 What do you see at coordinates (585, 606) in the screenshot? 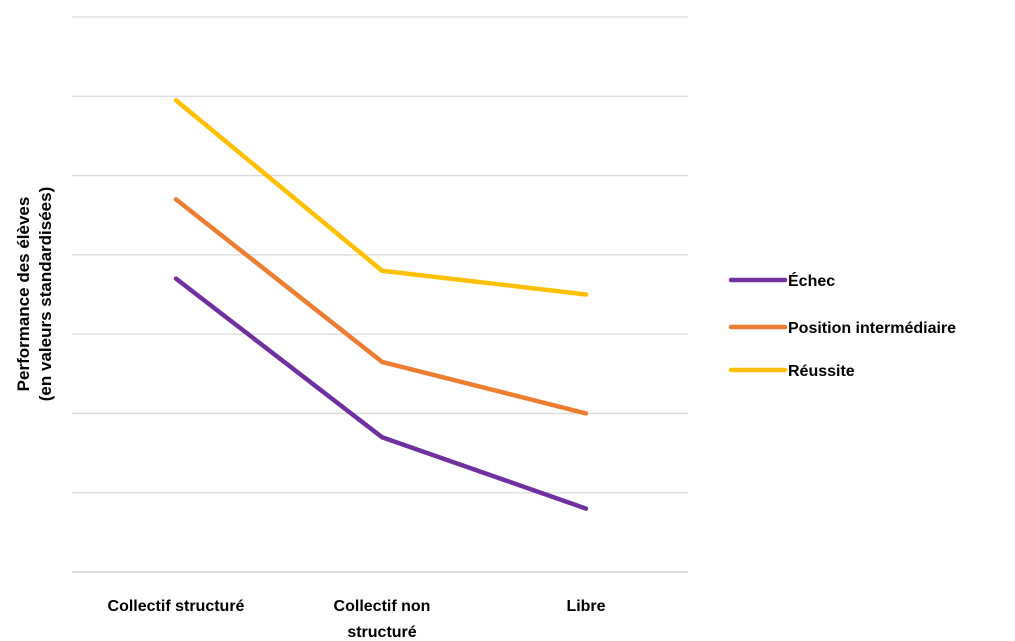
I see `x-tick-label: Libre` at bounding box center [585, 606].